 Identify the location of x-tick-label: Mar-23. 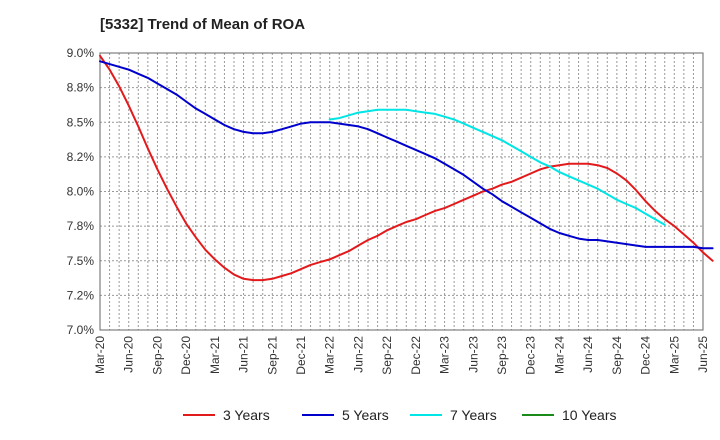
(445, 355).